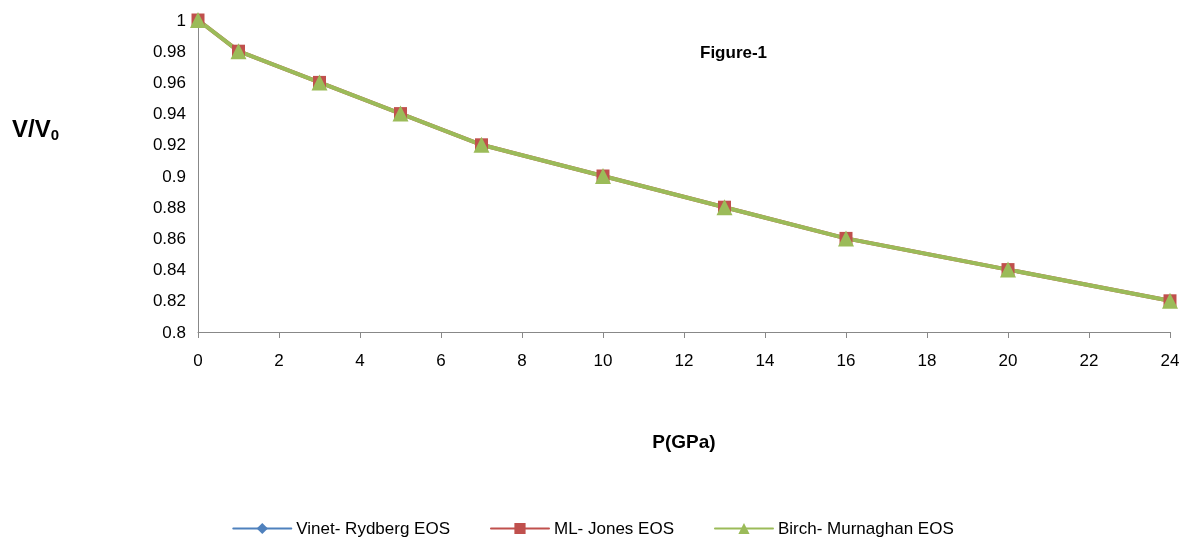 This screenshot has width=1186, height=548. Describe the element at coordinates (522, 360) in the screenshot. I see `x-tick-label: 8` at that location.